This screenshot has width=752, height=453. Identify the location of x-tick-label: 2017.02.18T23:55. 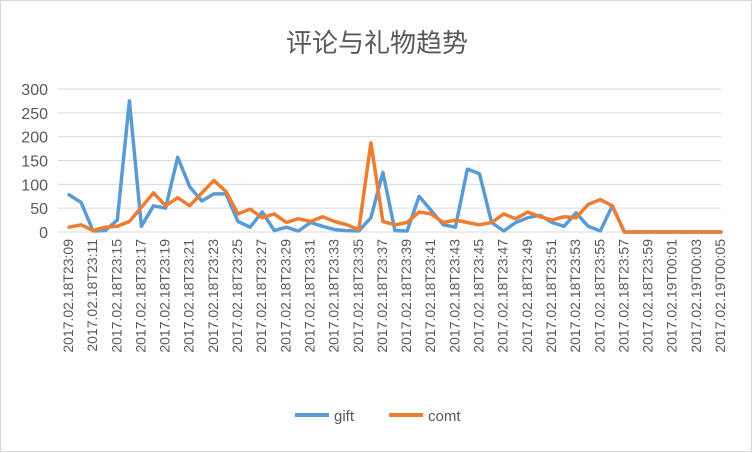
(599, 296).